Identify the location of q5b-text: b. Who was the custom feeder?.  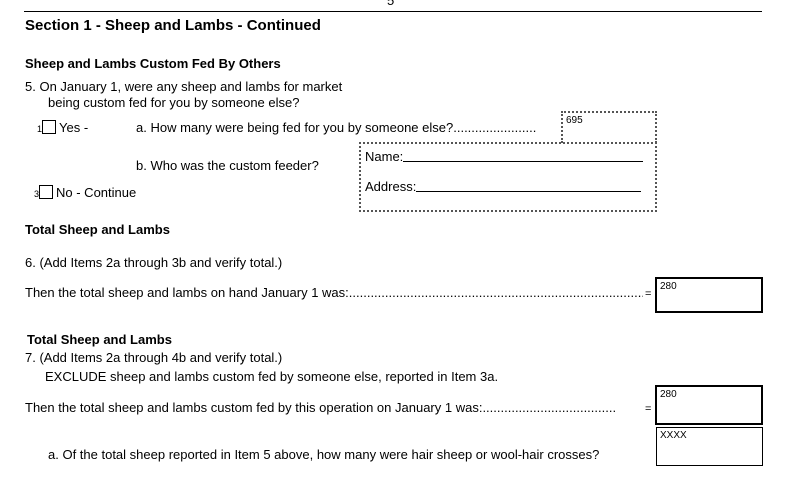
(227, 165).